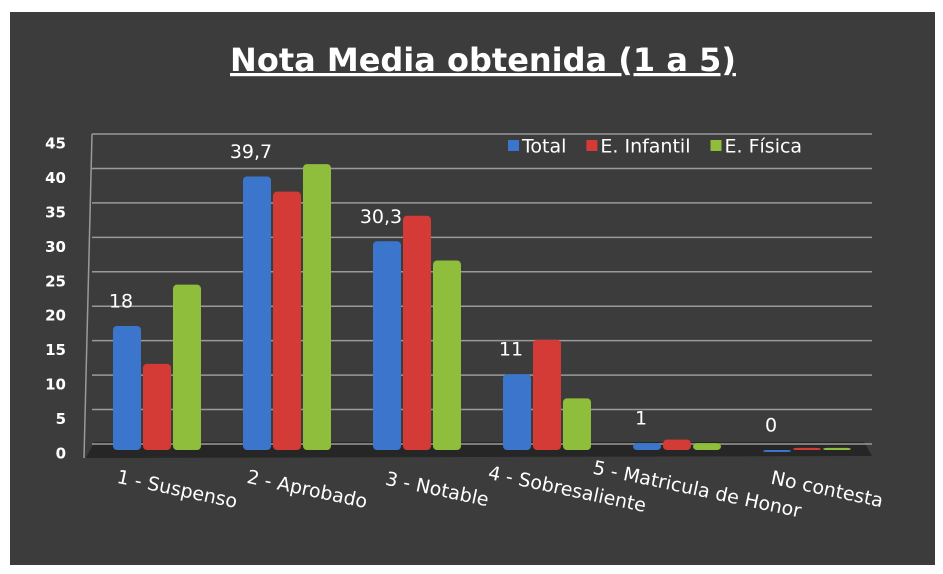  What do you see at coordinates (55, 281) in the screenshot?
I see `y-tick-label: 25` at bounding box center [55, 281].